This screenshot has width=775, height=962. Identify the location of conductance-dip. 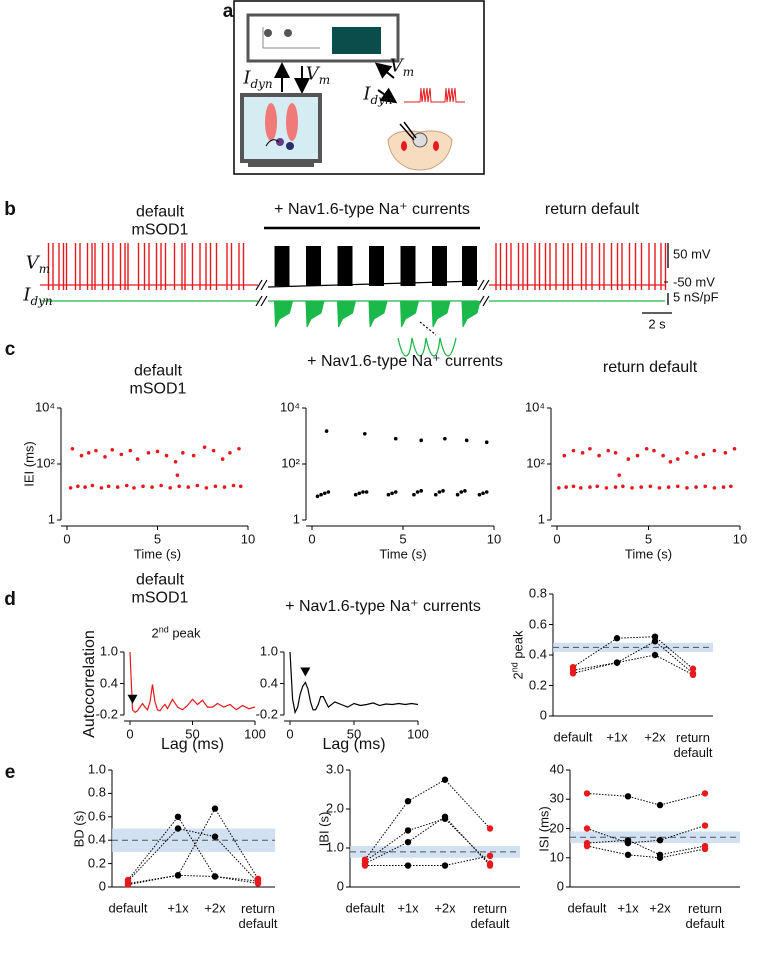
(409, 314).